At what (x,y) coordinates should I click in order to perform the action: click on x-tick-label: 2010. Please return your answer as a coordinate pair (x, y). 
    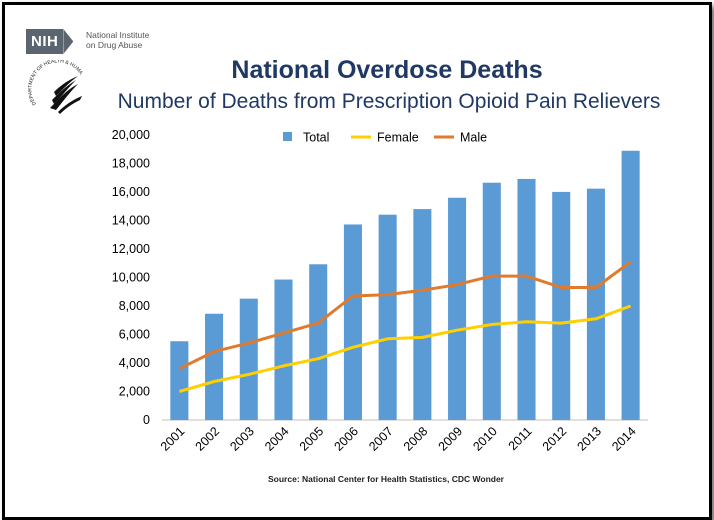
    Looking at the image, I should click on (485, 439).